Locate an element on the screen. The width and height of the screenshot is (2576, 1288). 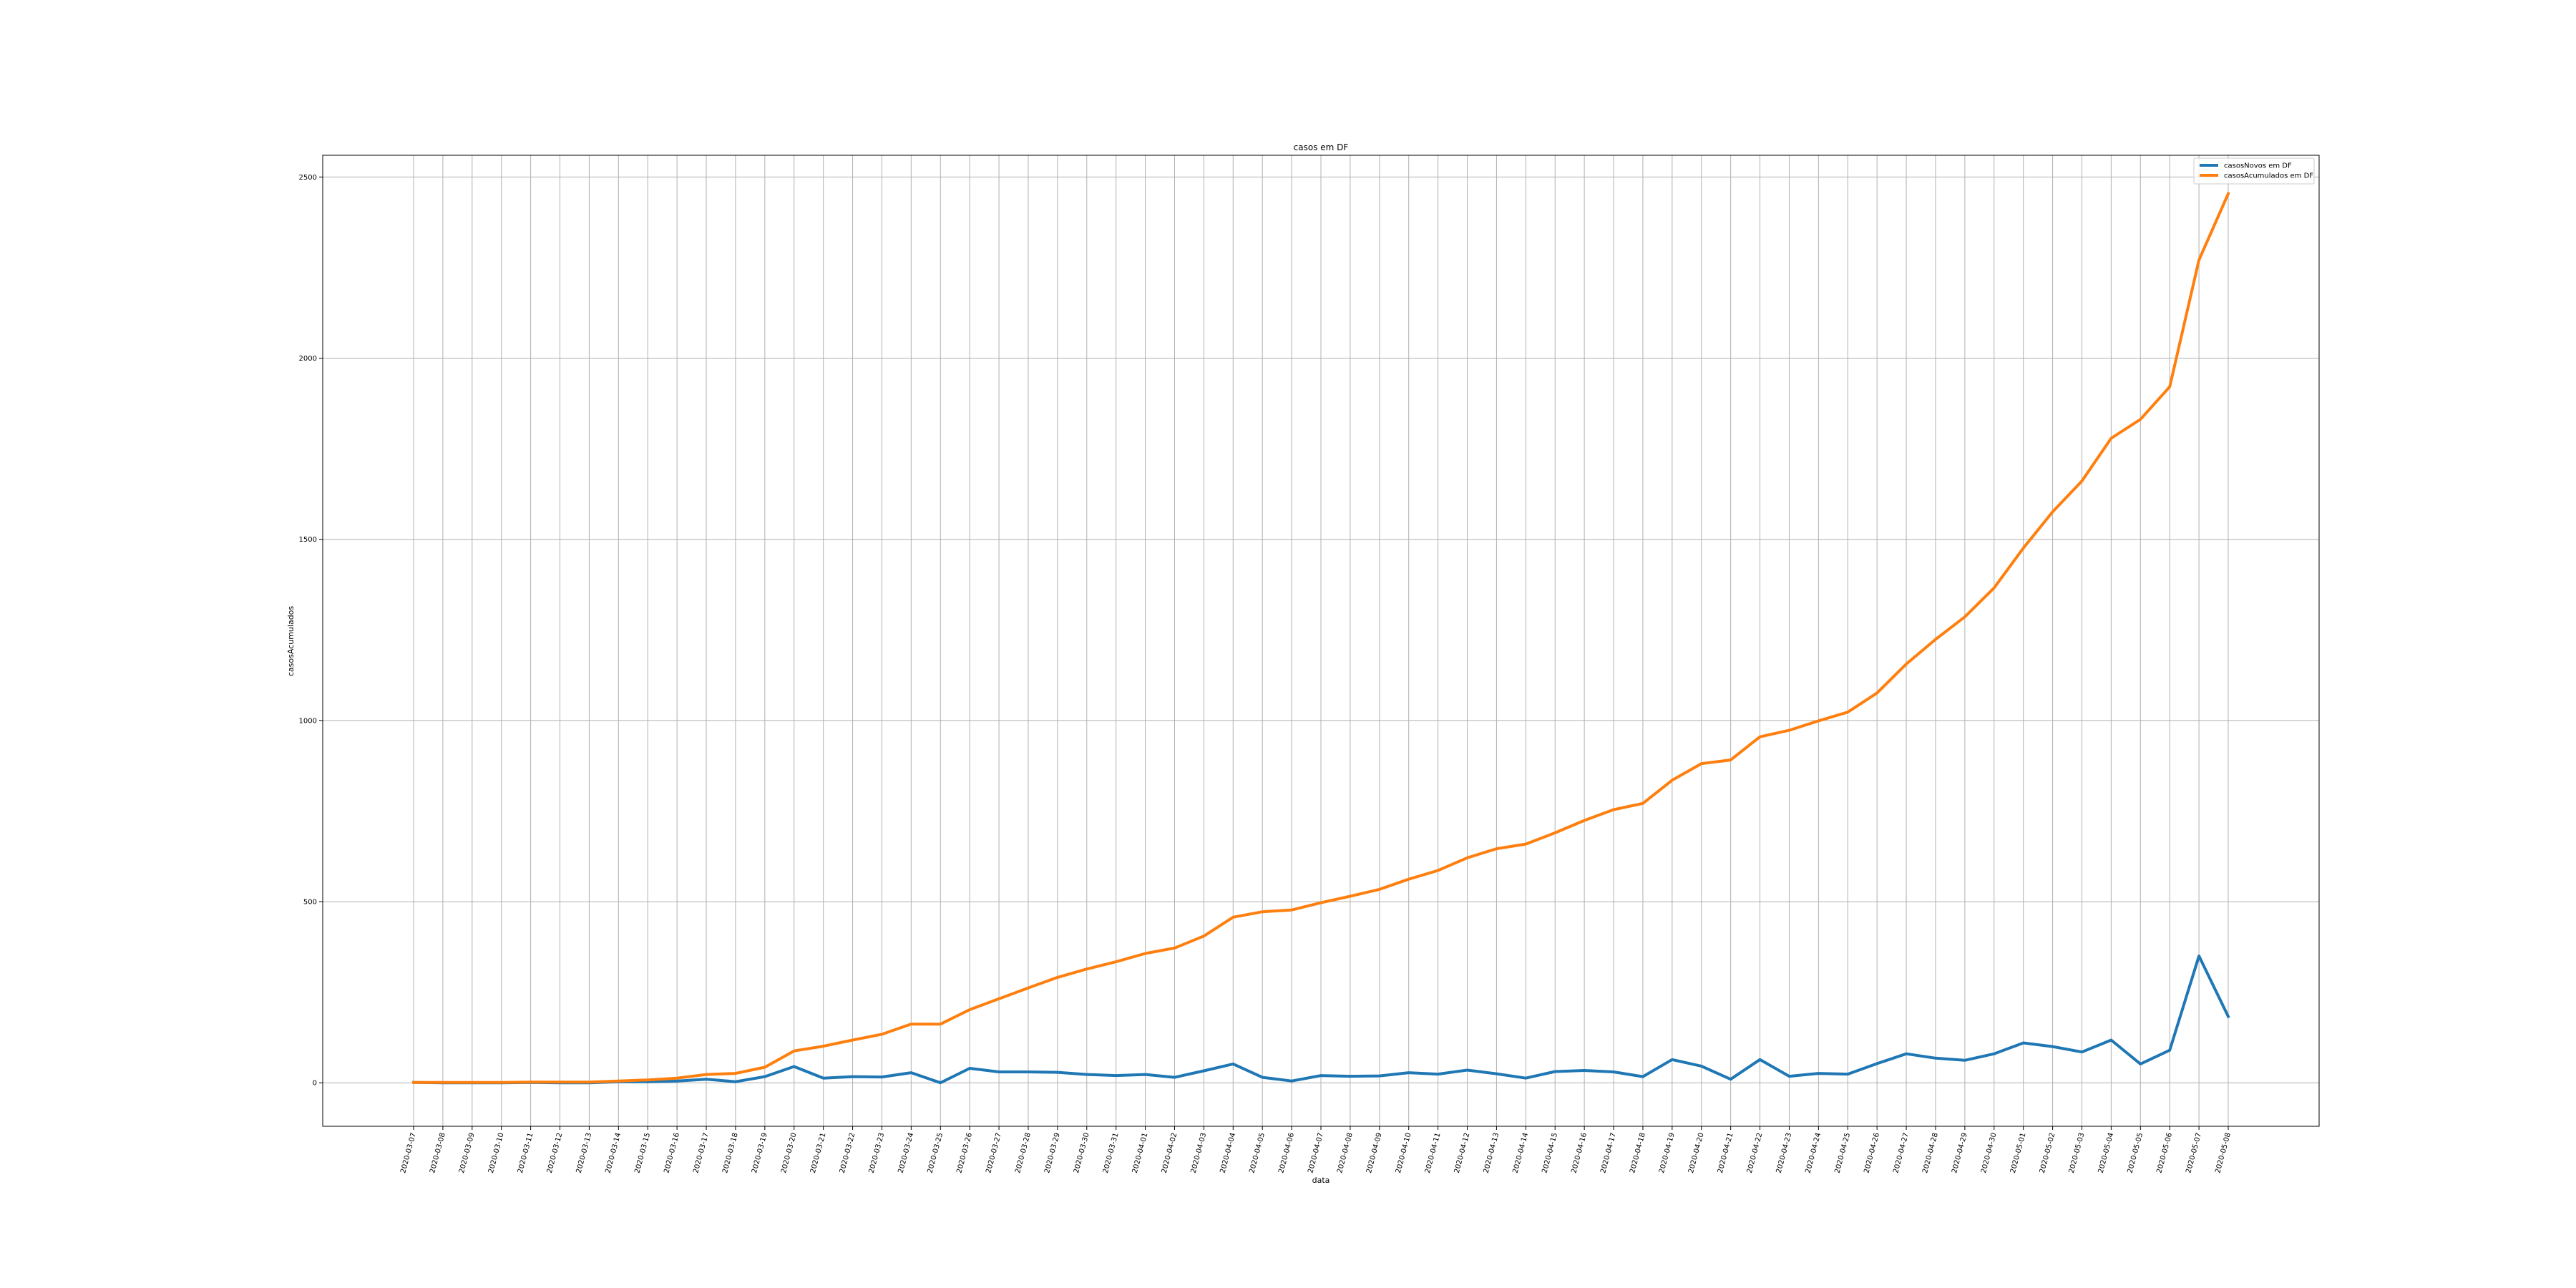
chart-title: casos em DF is located at coordinates (1321, 147).